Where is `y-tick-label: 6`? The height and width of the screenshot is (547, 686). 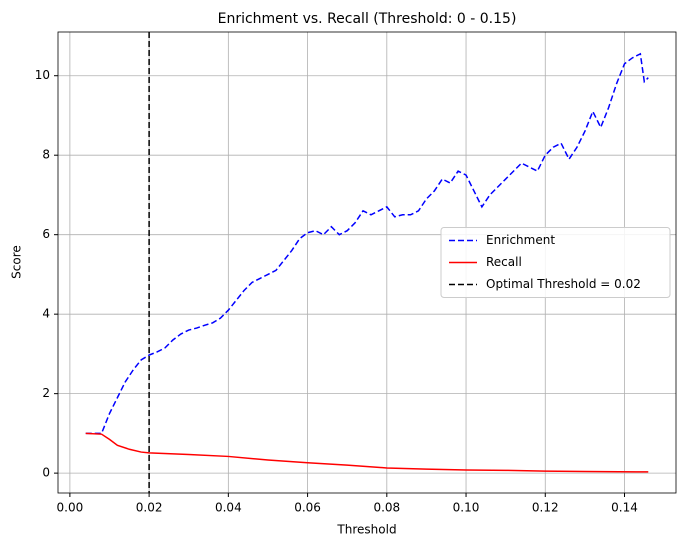
y-tick-label: 6 is located at coordinates (46, 234).